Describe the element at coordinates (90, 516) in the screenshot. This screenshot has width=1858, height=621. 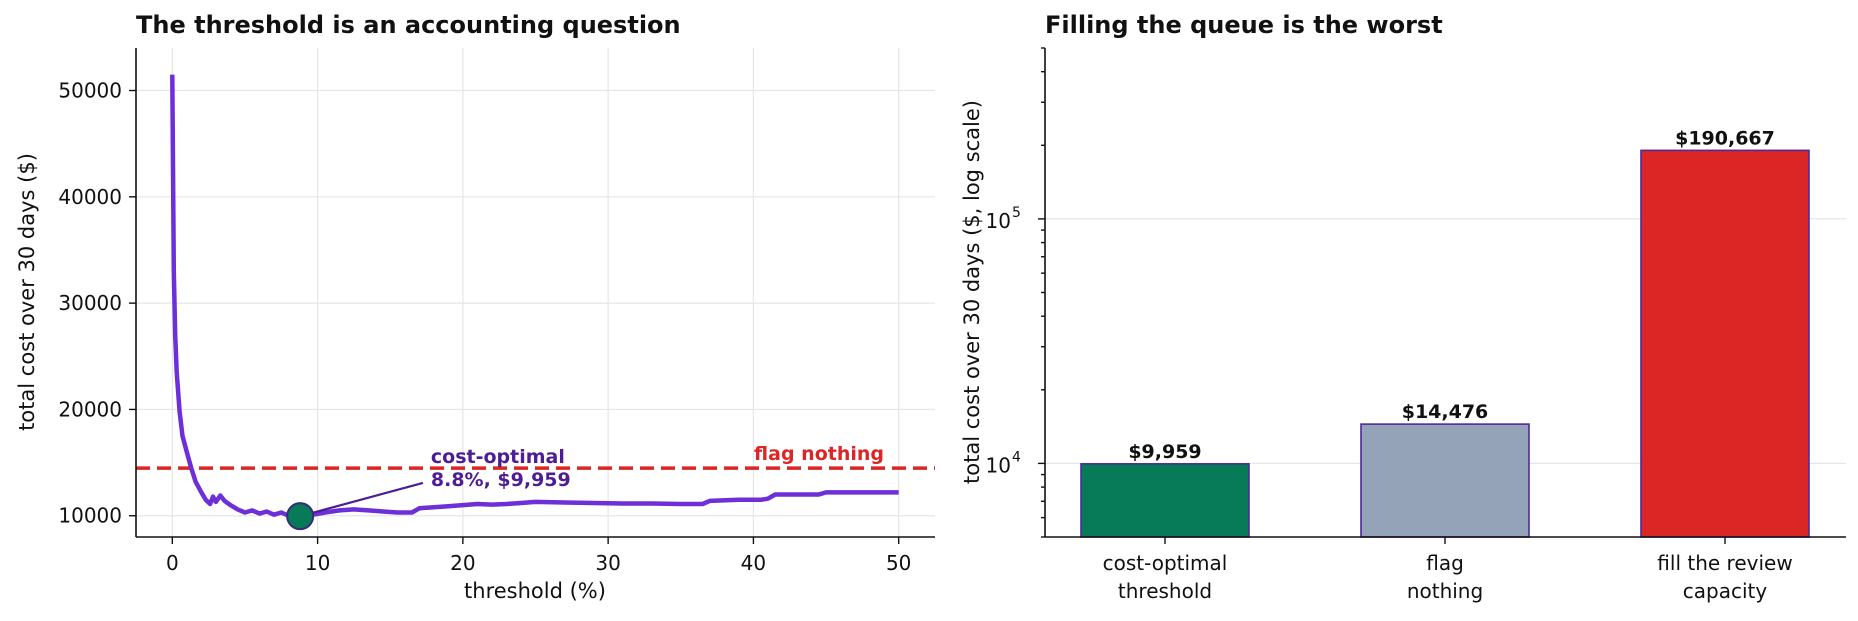
I see `y-tick-label: 10000` at that location.